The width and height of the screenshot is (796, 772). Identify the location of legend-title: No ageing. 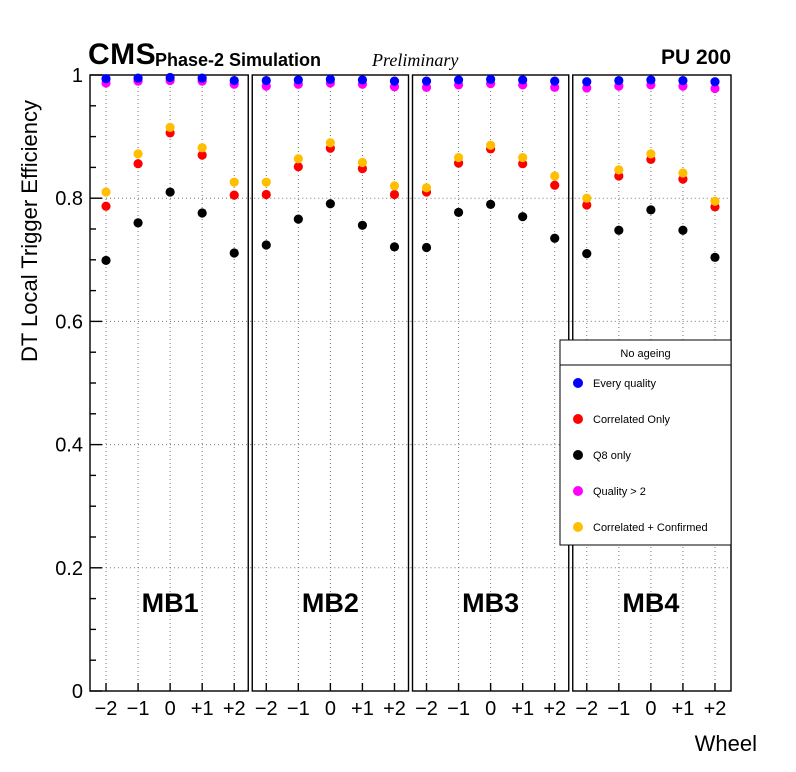
(645, 354).